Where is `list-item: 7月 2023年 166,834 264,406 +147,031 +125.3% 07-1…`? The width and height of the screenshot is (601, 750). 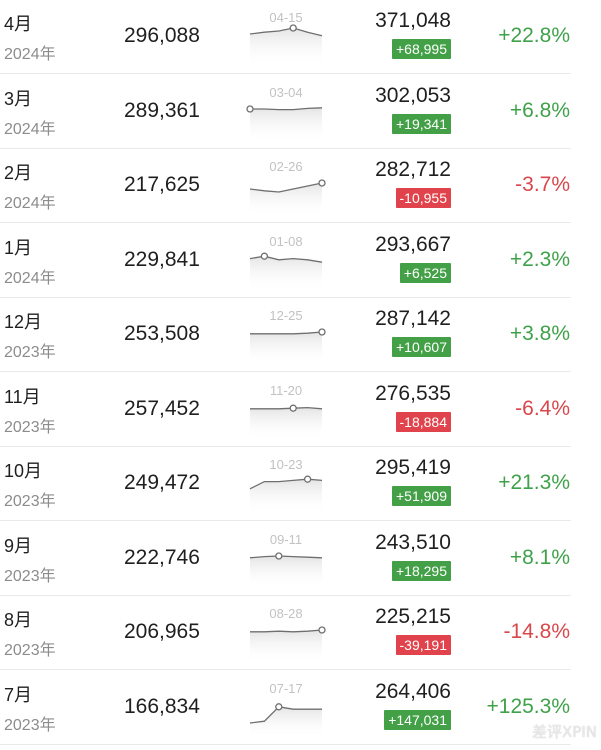
list-item: 7月 2023年 166,834 264,406 +147,031 +125.3% 07-1… is located at coordinates (300, 708).